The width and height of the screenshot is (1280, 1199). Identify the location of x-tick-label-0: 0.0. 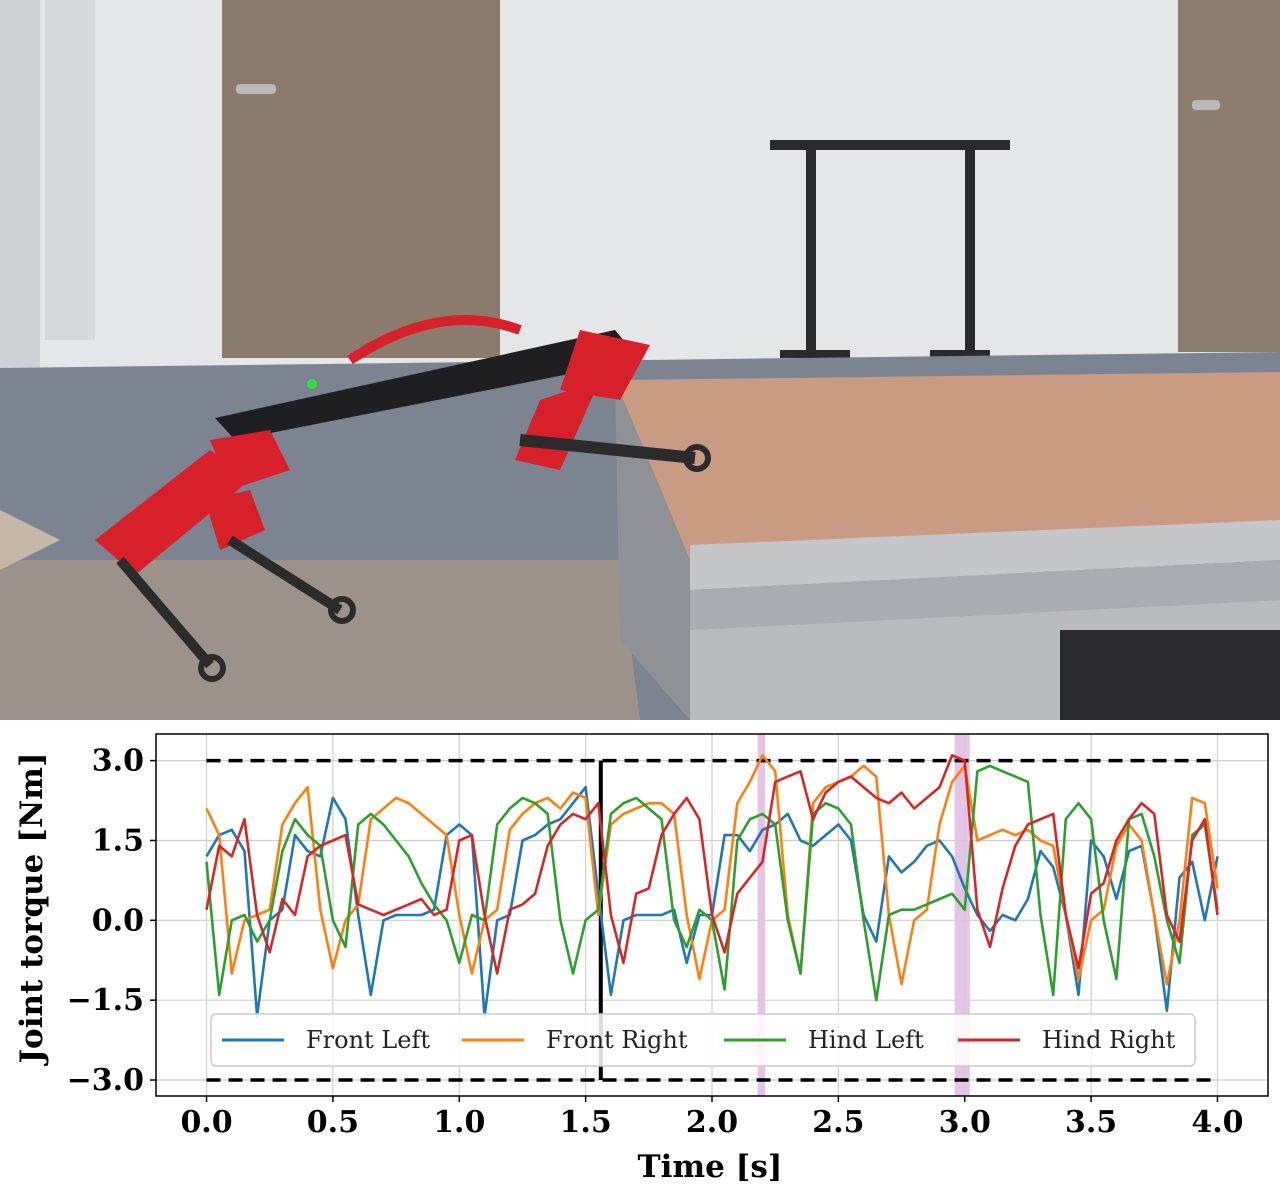
(206, 1122).